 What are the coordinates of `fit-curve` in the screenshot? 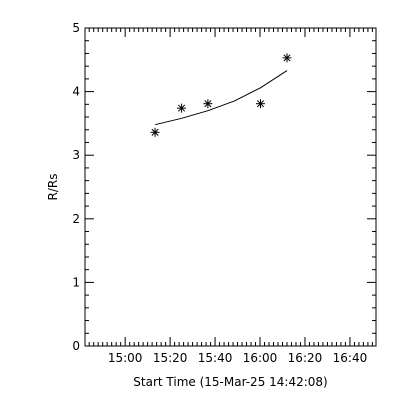 It's located at (221, 98).